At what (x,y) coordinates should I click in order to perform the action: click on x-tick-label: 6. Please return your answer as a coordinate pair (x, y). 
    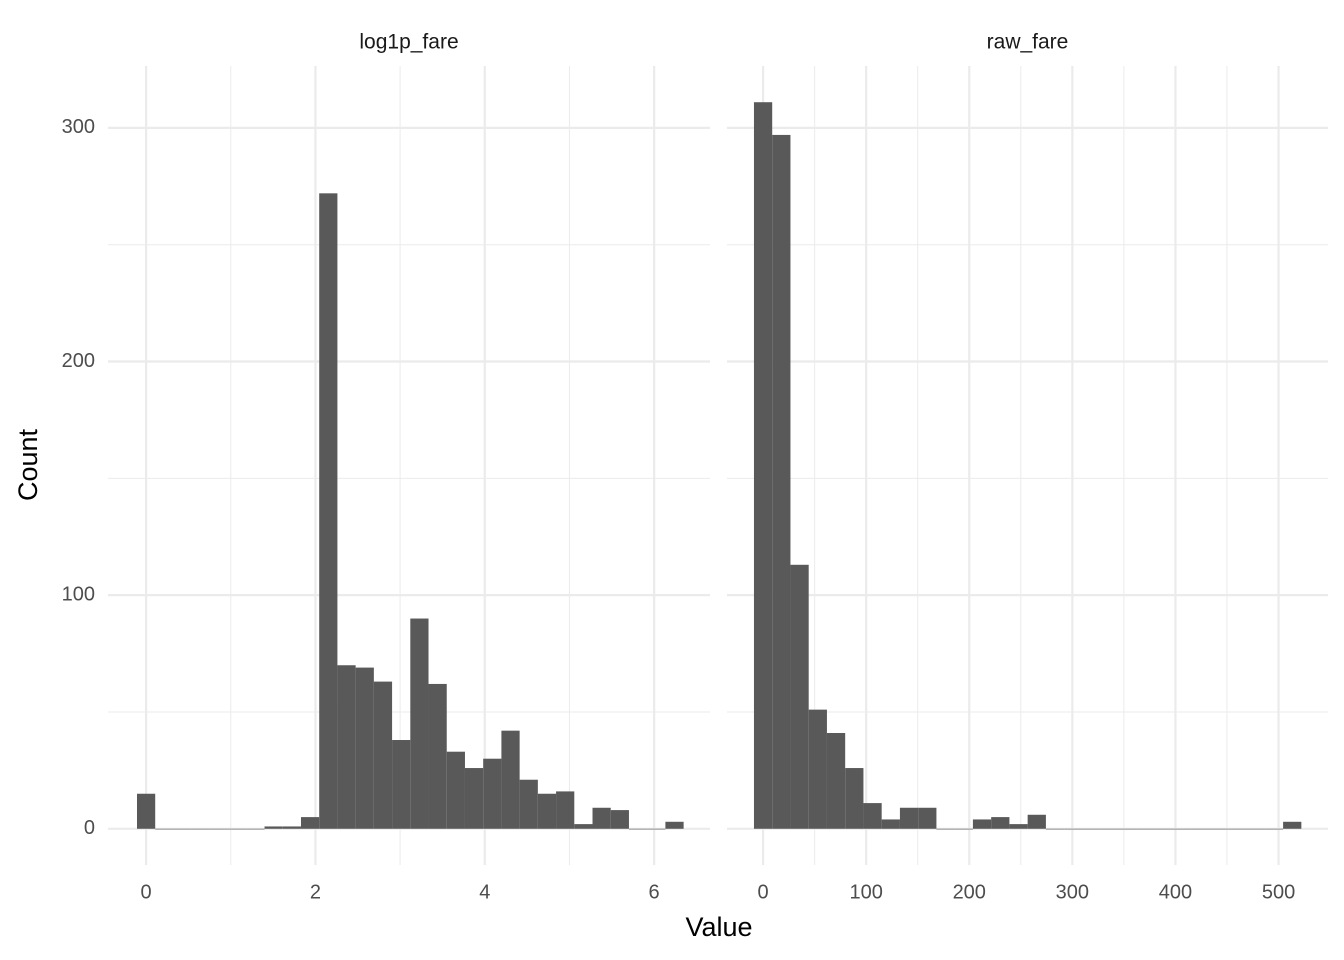
    Looking at the image, I should click on (654, 892).